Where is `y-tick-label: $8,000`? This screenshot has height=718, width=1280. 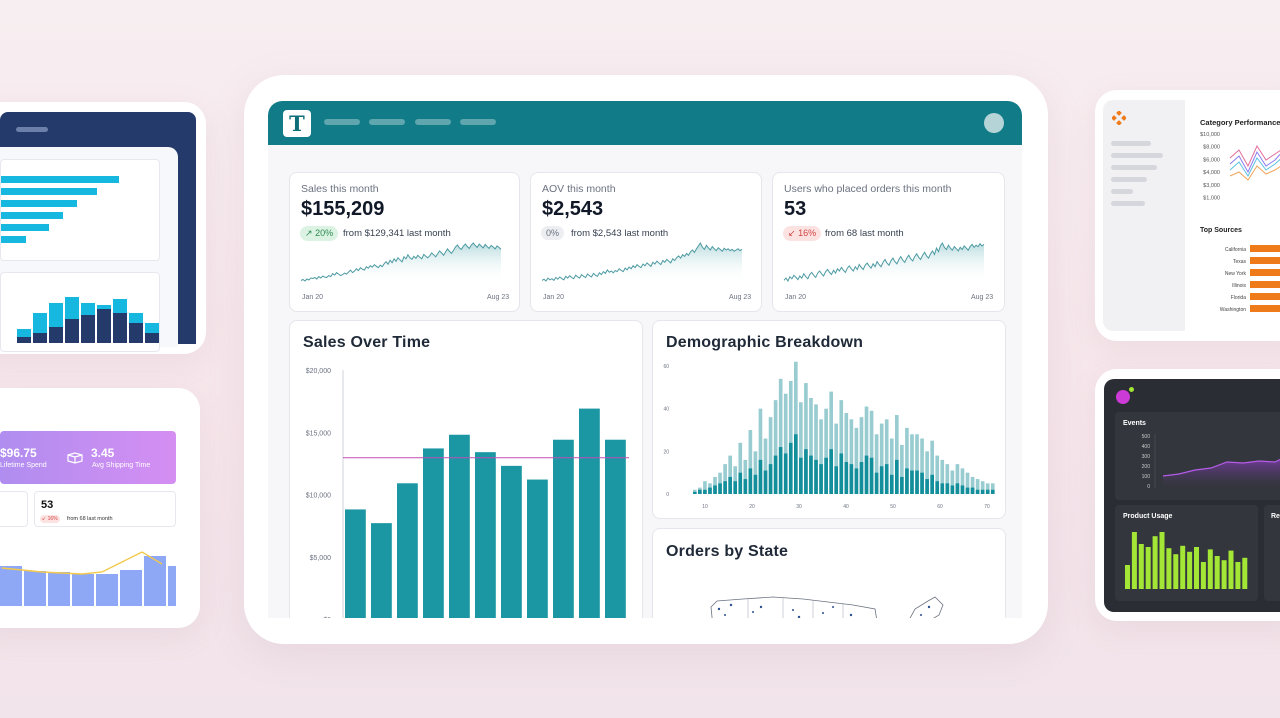
y-tick-label: $8,000 is located at coordinates (1211, 148).